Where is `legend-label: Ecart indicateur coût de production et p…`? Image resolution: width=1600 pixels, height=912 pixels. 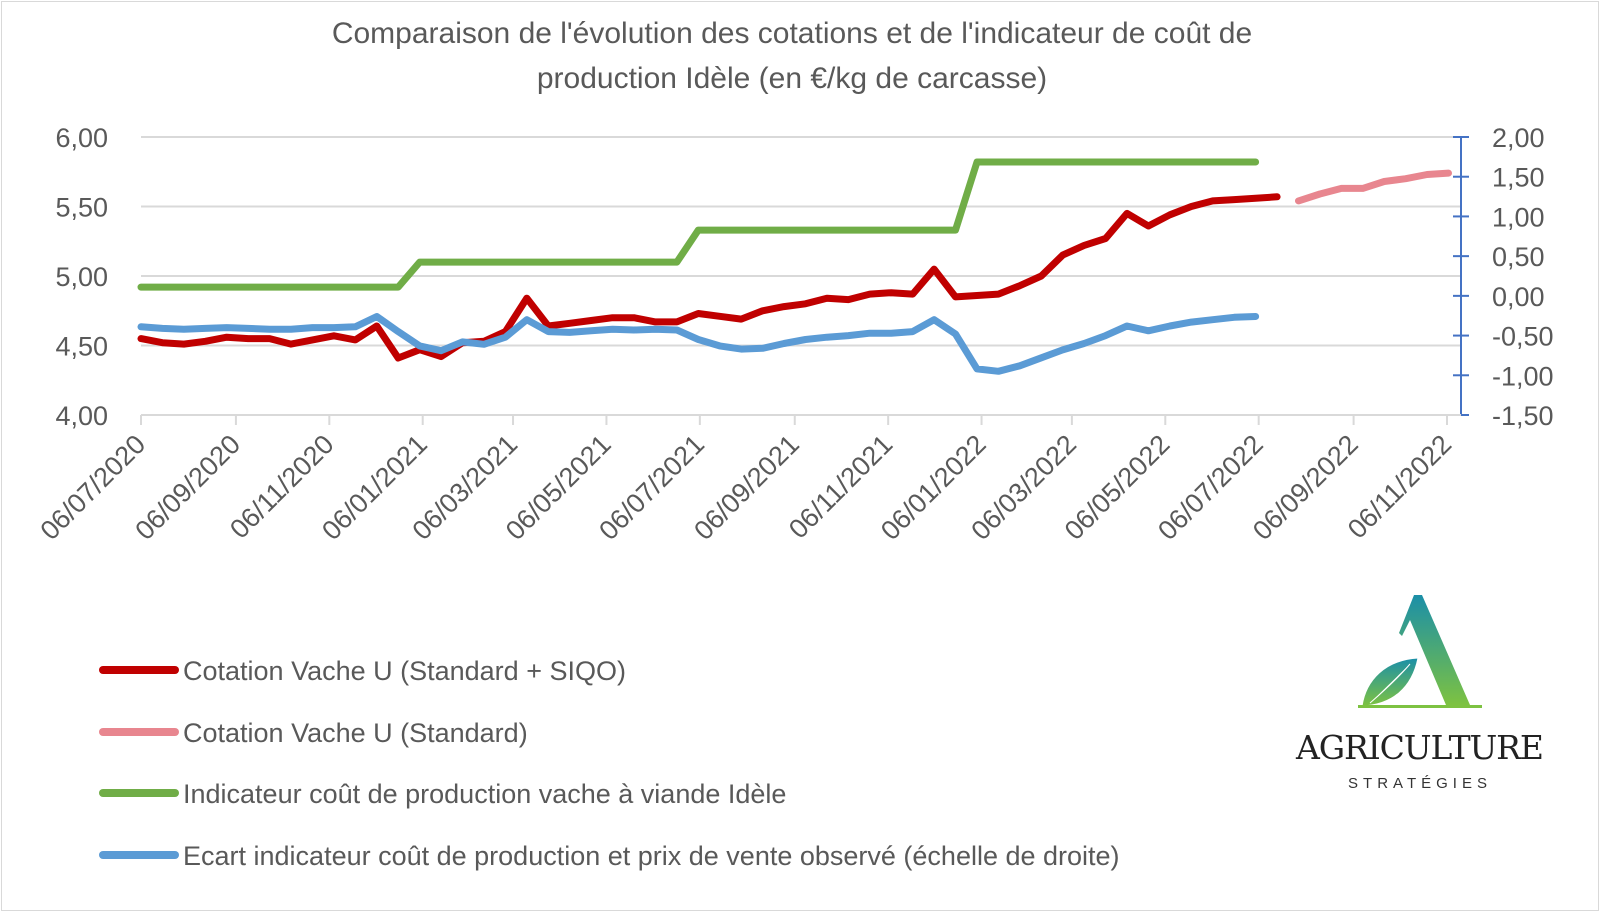
legend-label: Ecart indicateur coût de production et p… is located at coordinates (651, 856).